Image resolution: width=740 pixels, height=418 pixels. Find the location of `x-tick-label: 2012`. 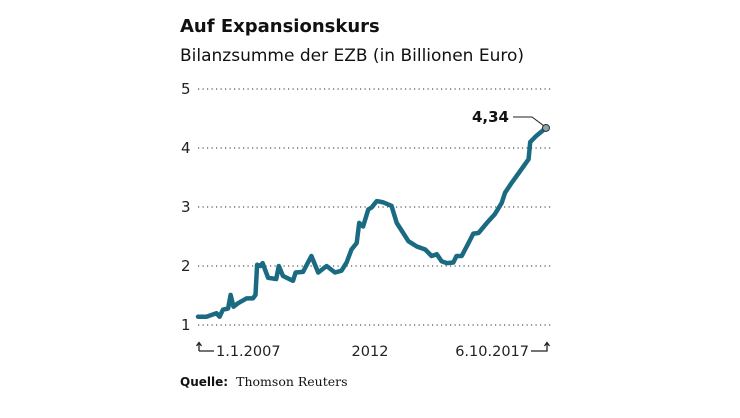

x-tick-label: 2012 is located at coordinates (370, 352).